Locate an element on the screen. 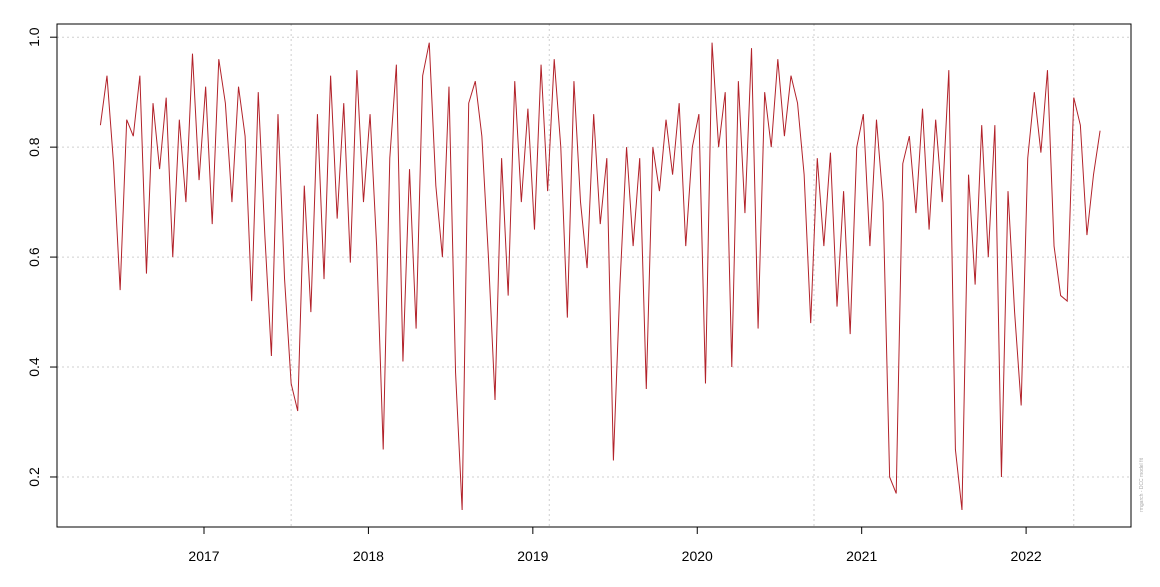 Image resolution: width=1160 pixels, height=587 pixels. y-tick-label: 0.8 is located at coordinates (34, 147).